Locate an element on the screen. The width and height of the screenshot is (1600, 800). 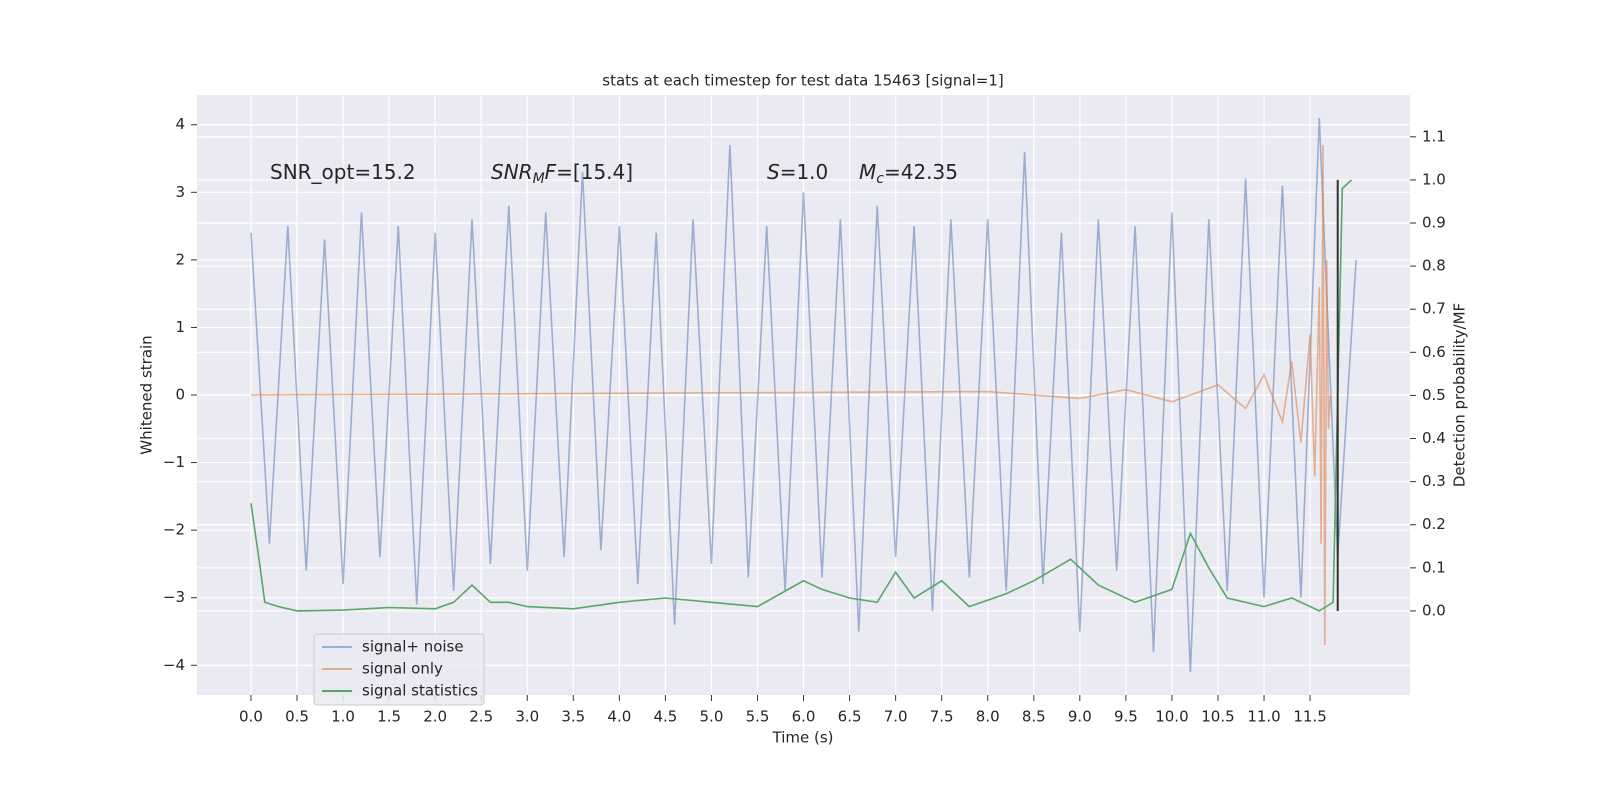
y2-tick-label: 0.2 is located at coordinates (1434, 524).